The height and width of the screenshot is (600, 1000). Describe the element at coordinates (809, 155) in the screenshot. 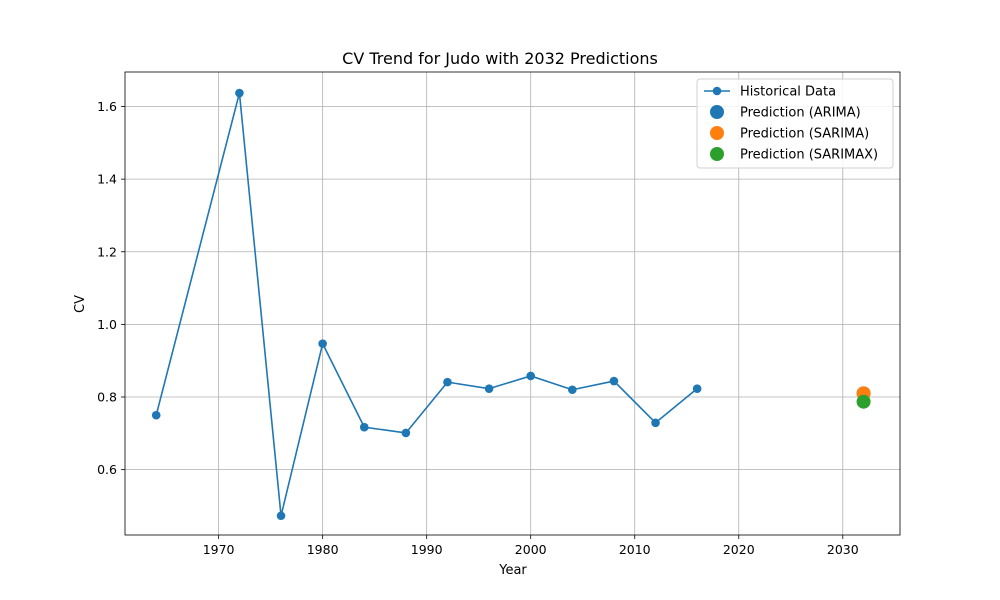

I see `legend-label: Prediction (SARIMAX)` at that location.